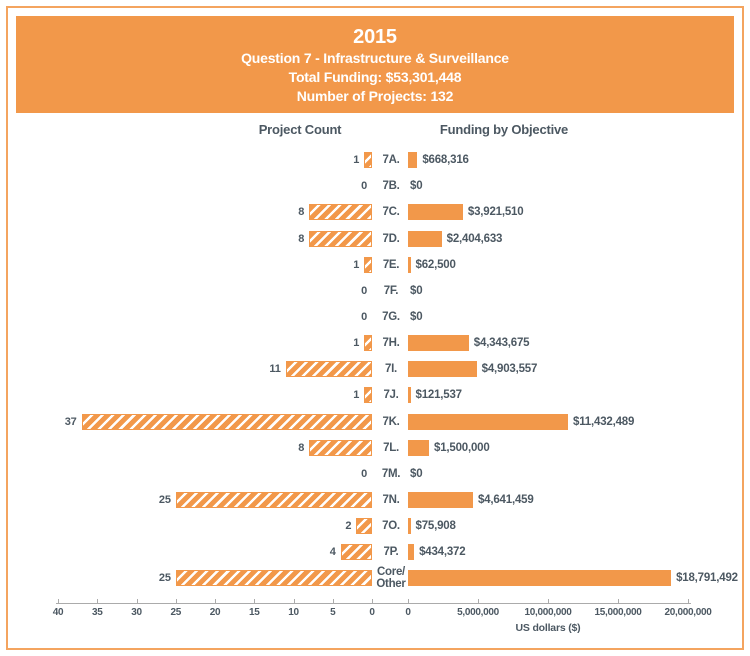 This screenshot has height=656, width=750. I want to click on funding-value-label: $668,316, so click(445, 160).